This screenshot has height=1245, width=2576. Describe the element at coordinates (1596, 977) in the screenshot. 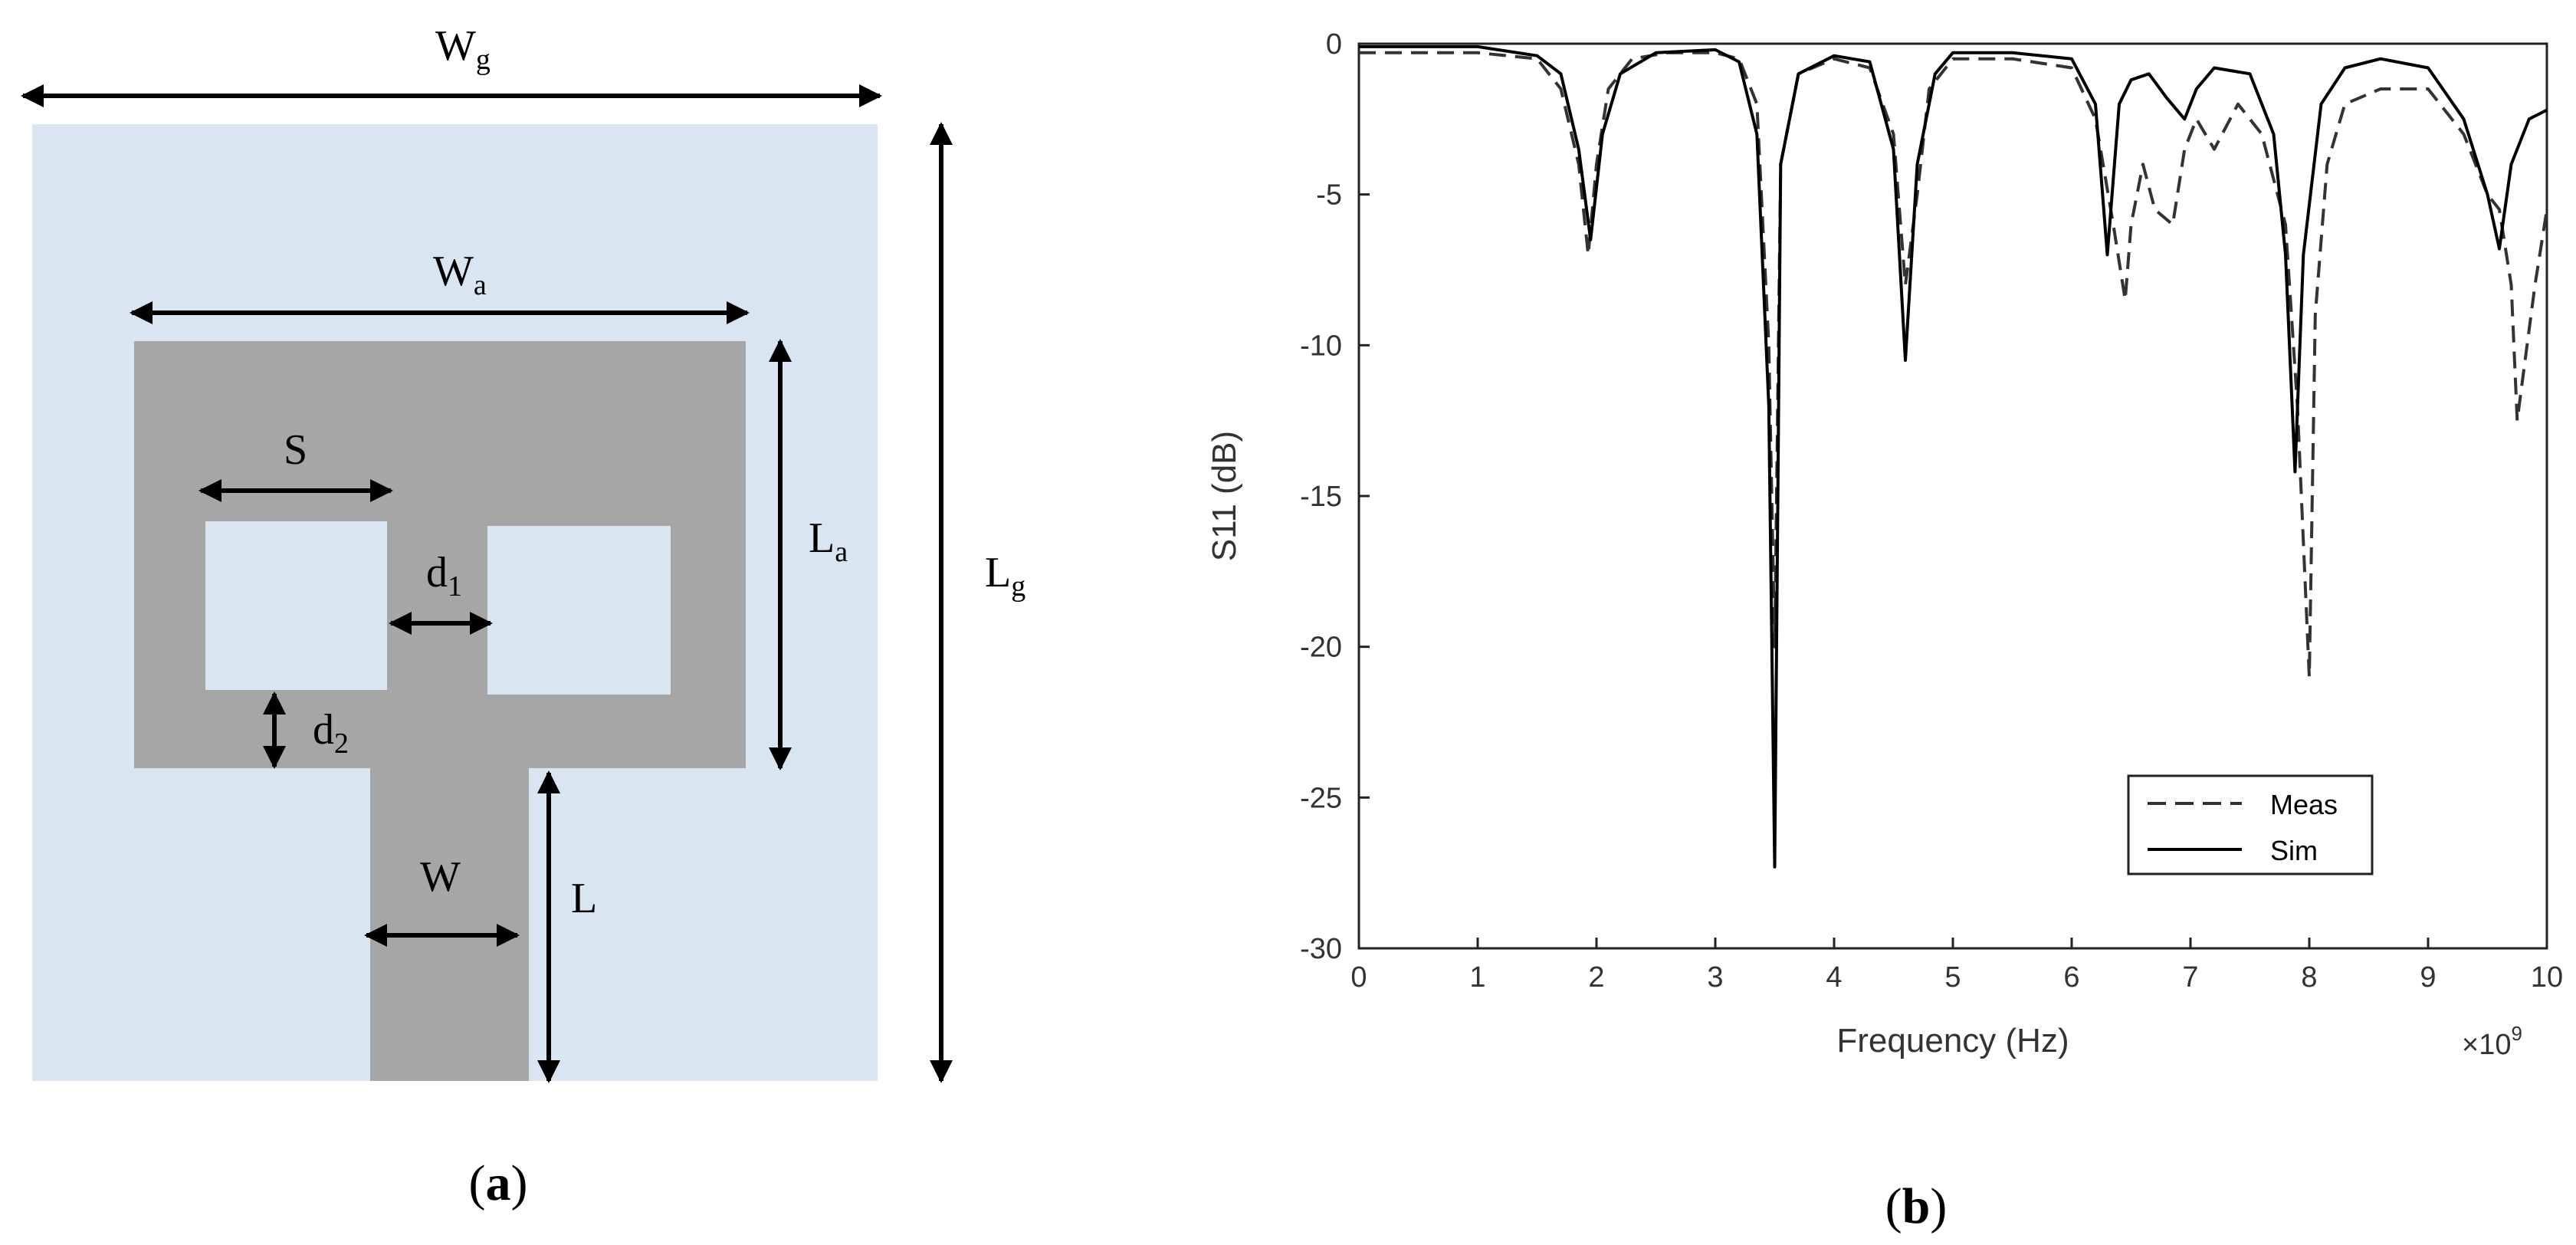

I see `x-tick-label: 2` at that location.